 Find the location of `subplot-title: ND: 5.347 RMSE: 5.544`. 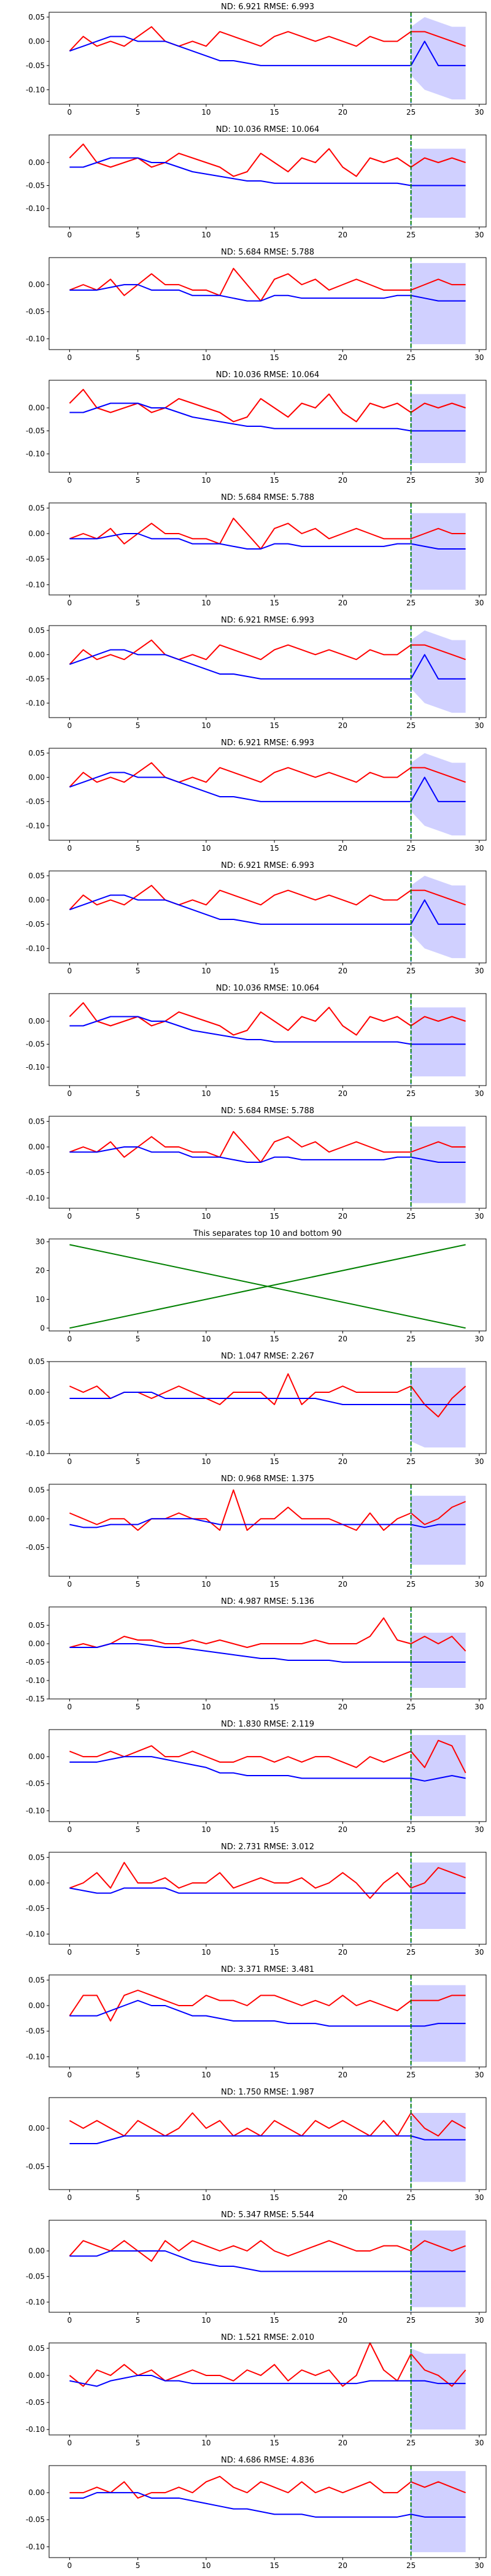

subplot-title: ND: 5.347 RMSE: 5.544 is located at coordinates (267, 2215).